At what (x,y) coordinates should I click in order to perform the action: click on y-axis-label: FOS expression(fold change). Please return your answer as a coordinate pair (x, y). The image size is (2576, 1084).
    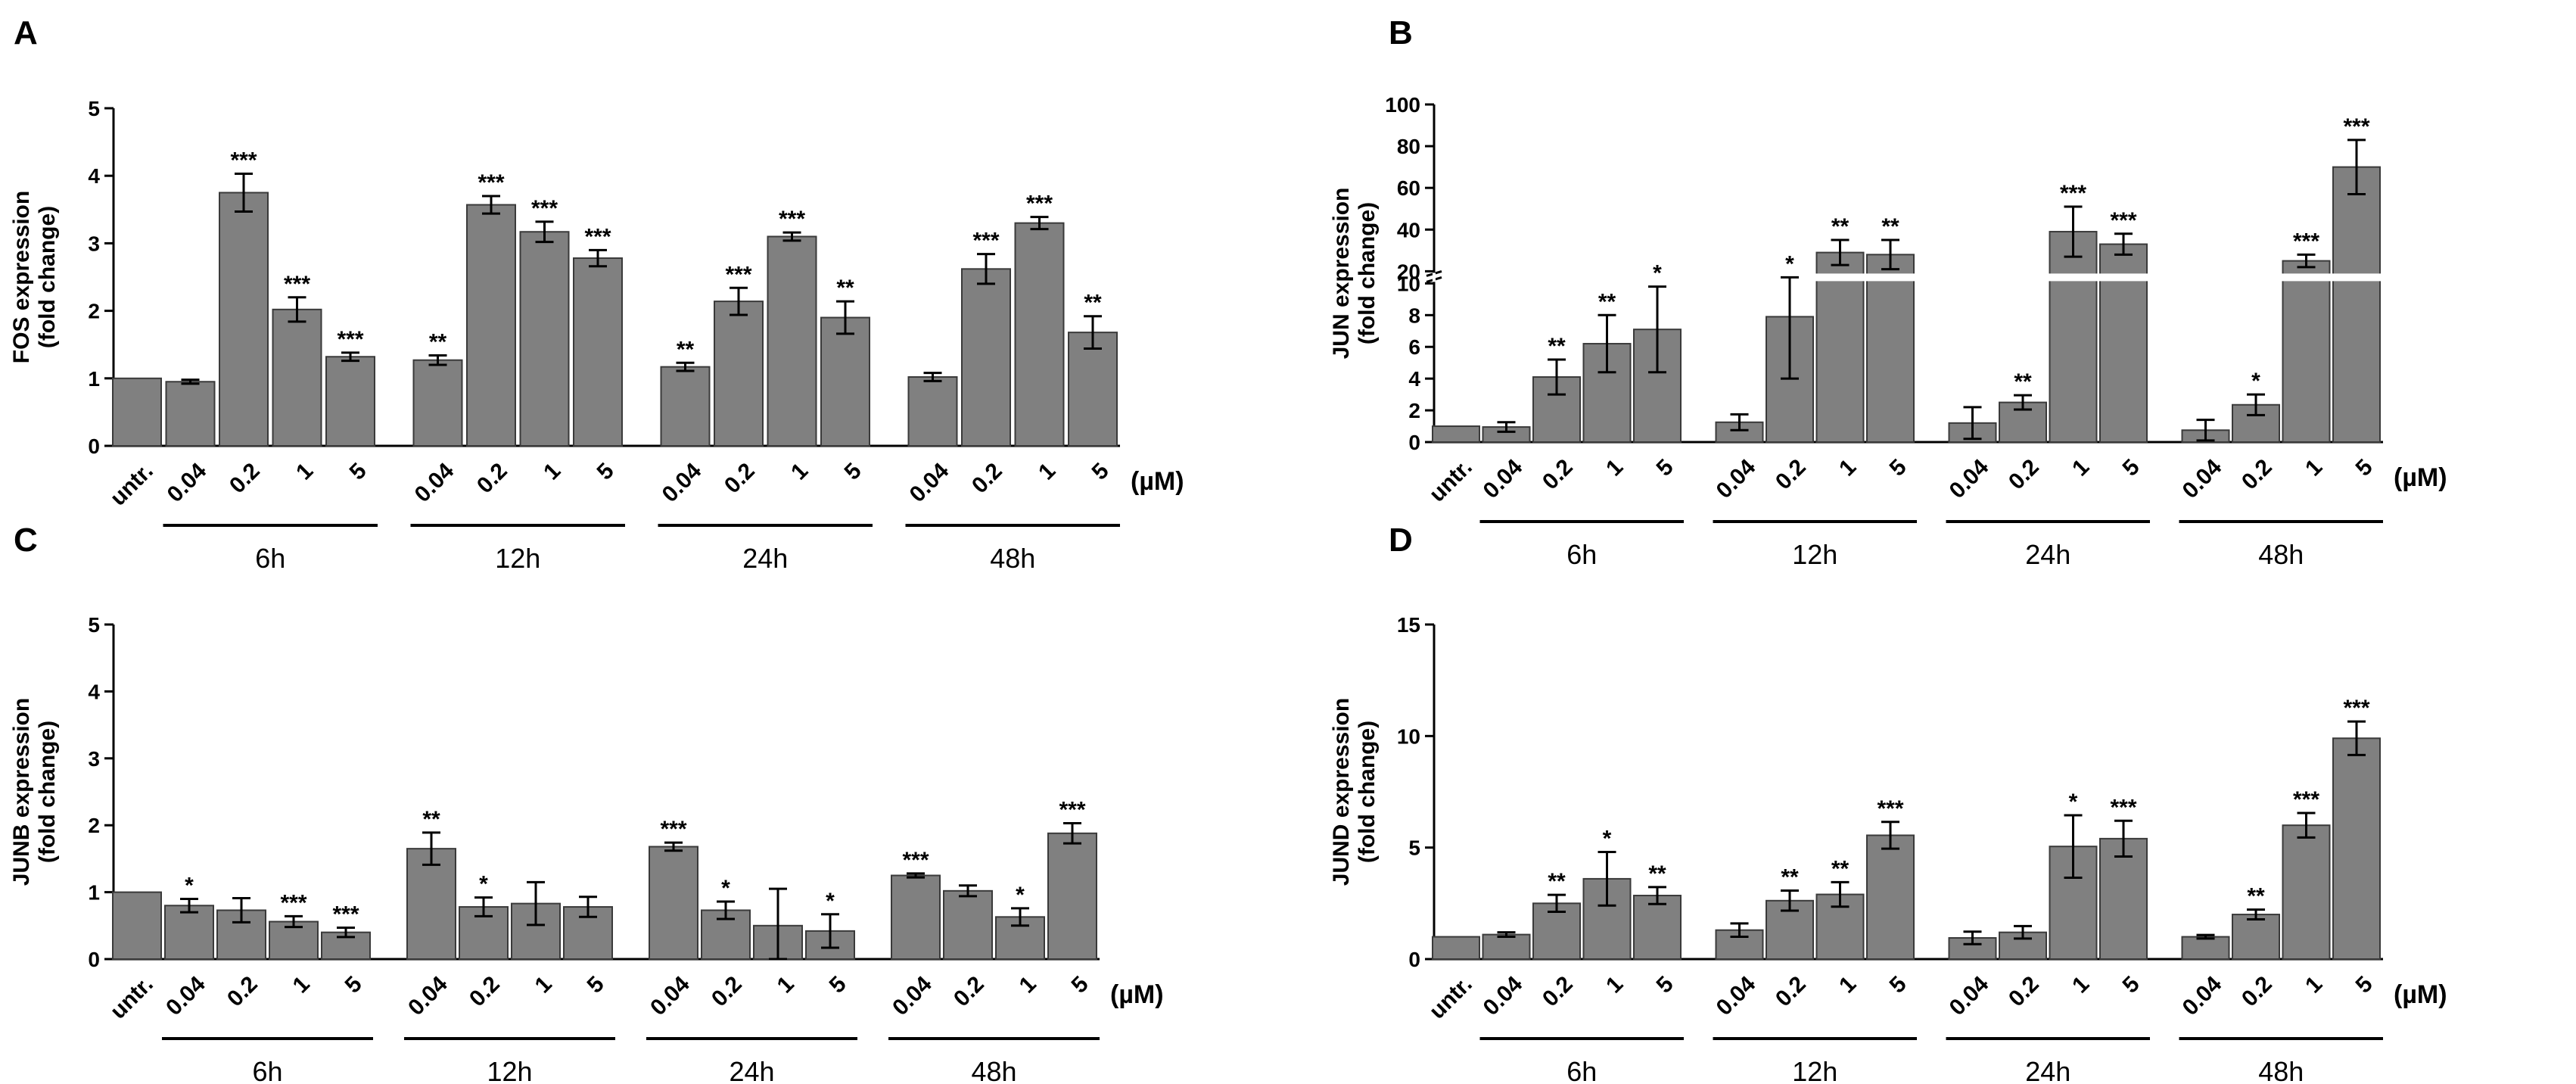
    Looking at the image, I should click on (34, 277).